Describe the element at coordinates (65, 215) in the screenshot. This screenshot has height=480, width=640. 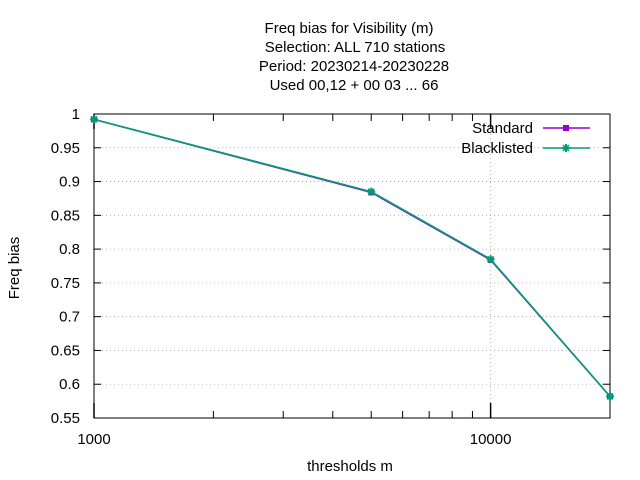
I see `y-tick-label: 0.85` at that location.